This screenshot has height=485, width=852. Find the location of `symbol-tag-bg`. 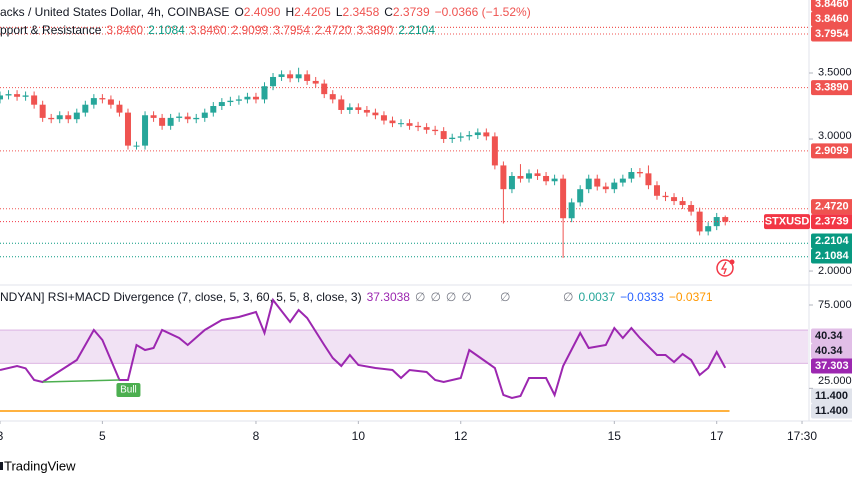

symbol-tag-bg is located at coordinates (787, 222).